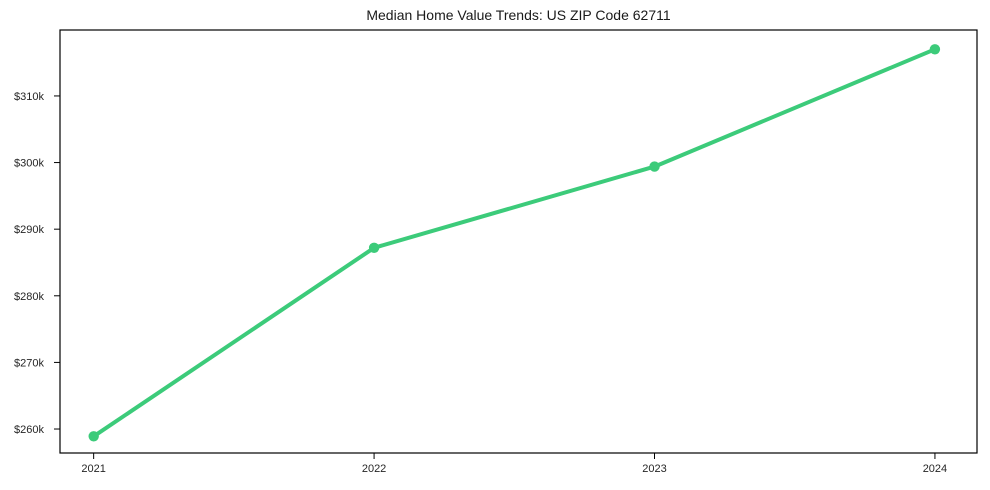 The image size is (990, 490). Describe the element at coordinates (654, 469) in the screenshot. I see `x-tick-label: 2023` at that location.